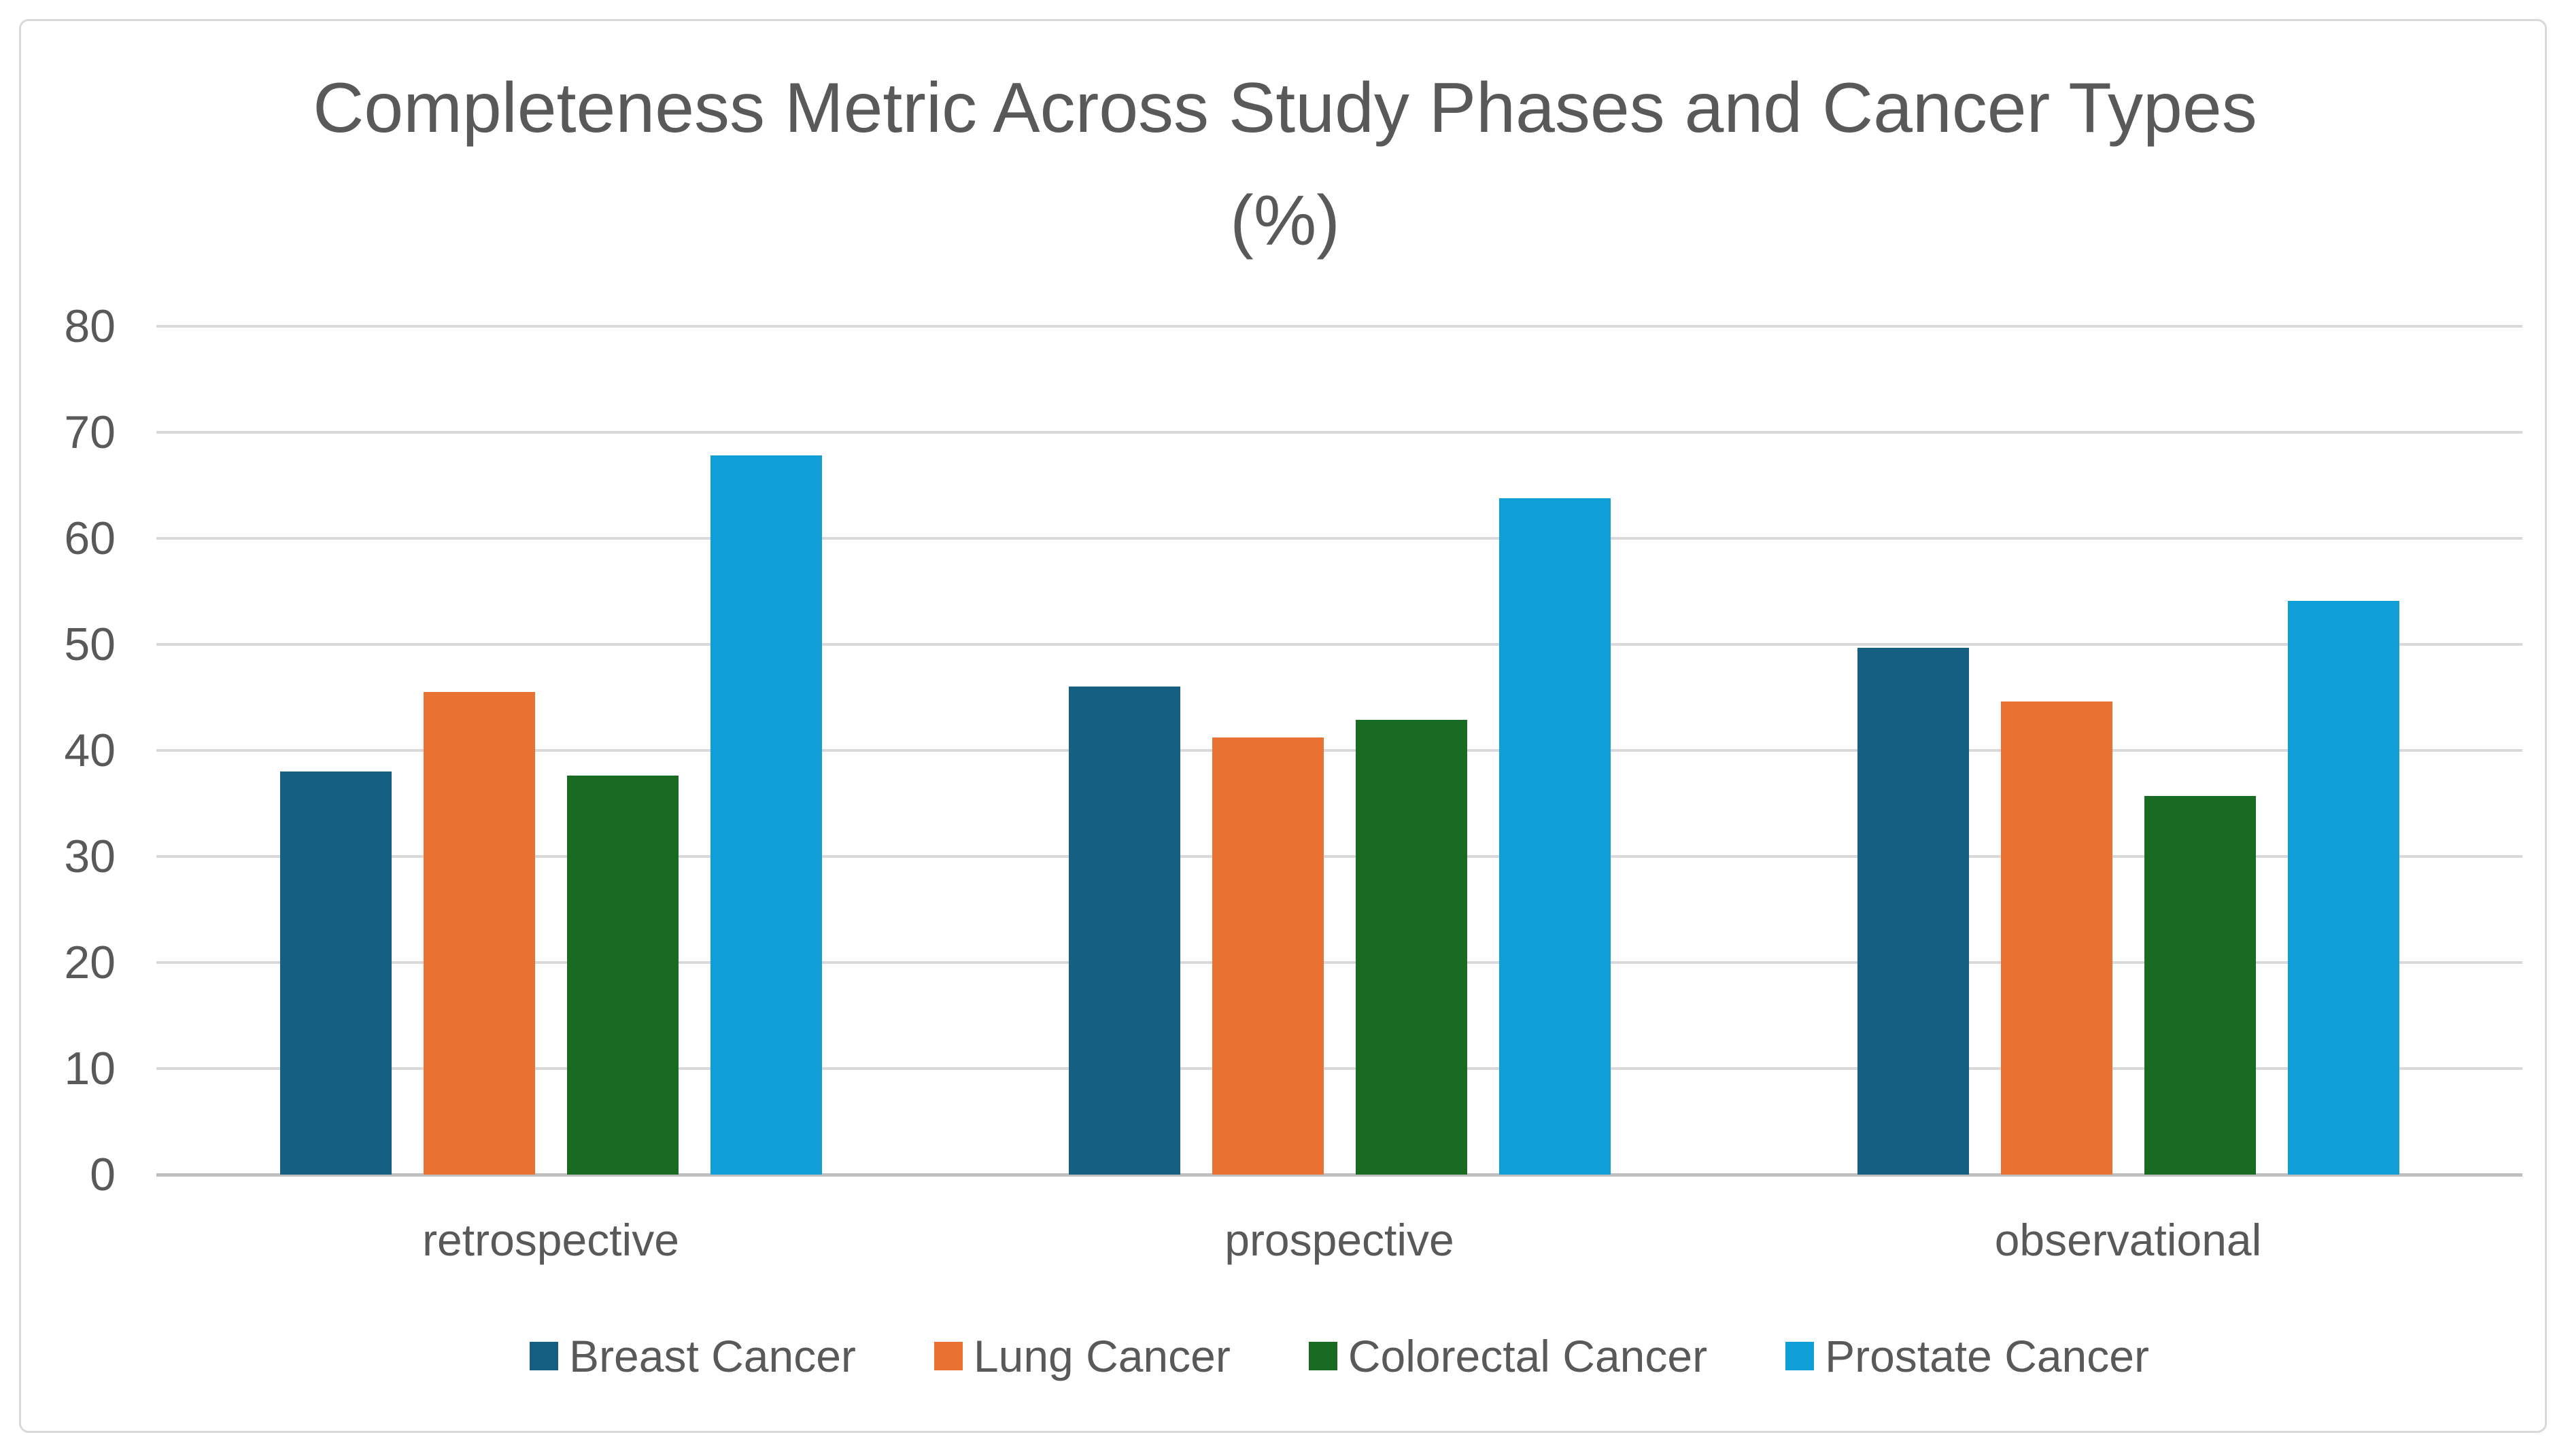  Describe the element at coordinates (90, 1069) in the screenshot. I see `y-tick-label-10: 10` at that location.